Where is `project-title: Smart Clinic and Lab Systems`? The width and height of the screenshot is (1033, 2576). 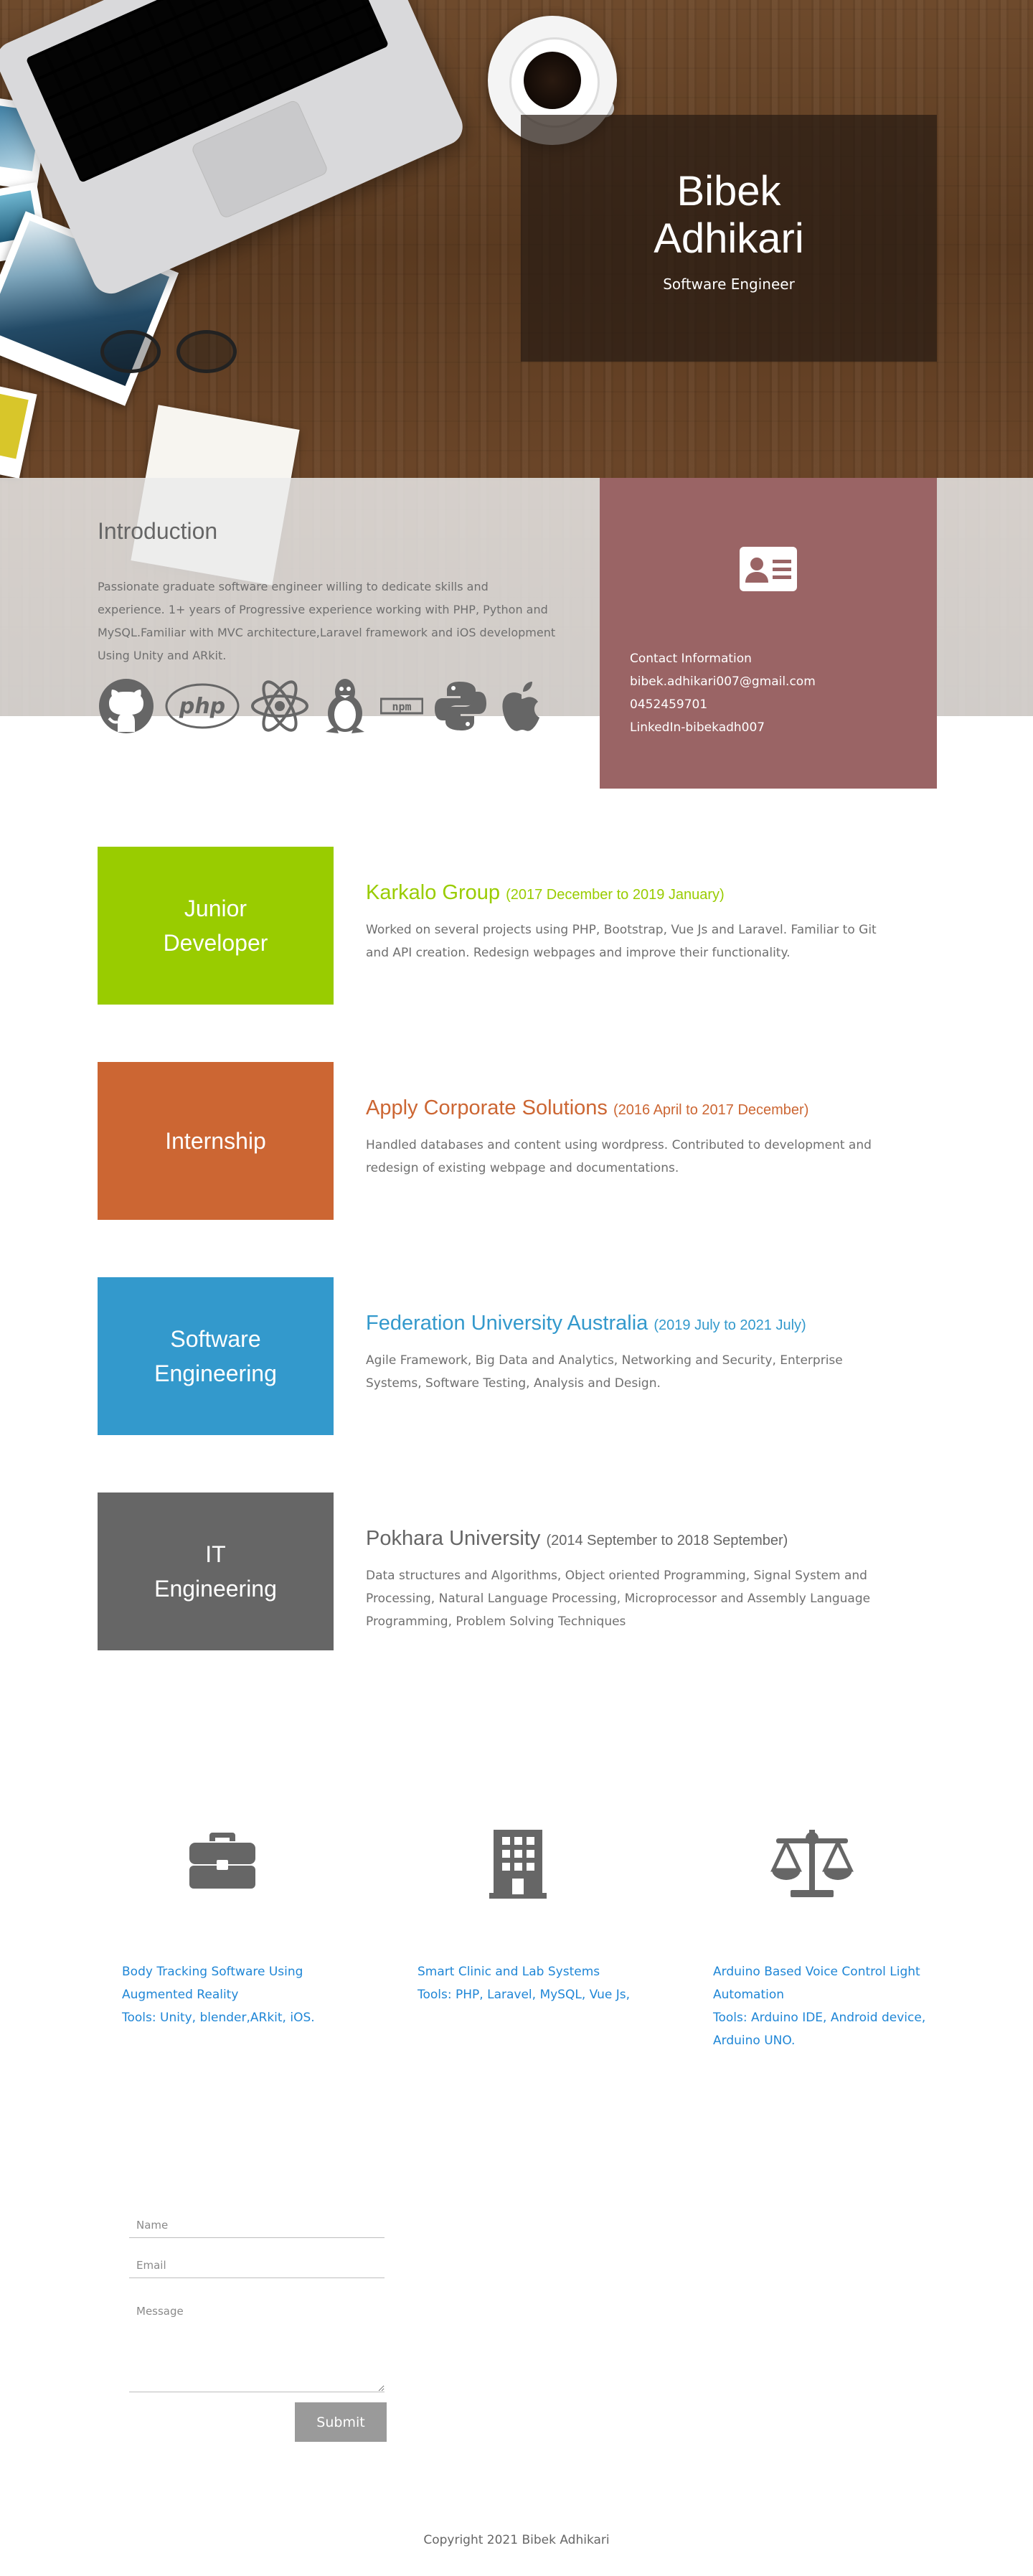
project-title: Smart Clinic and Lab Systems is located at coordinates (509, 1972).